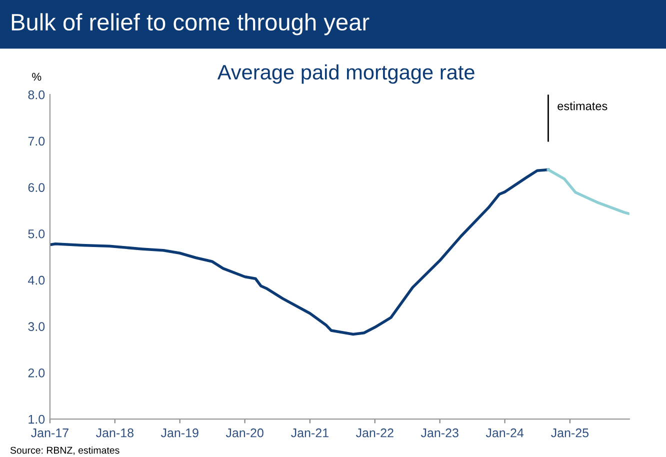  What do you see at coordinates (37, 76) in the screenshot?
I see `y-axis-title: %` at bounding box center [37, 76].